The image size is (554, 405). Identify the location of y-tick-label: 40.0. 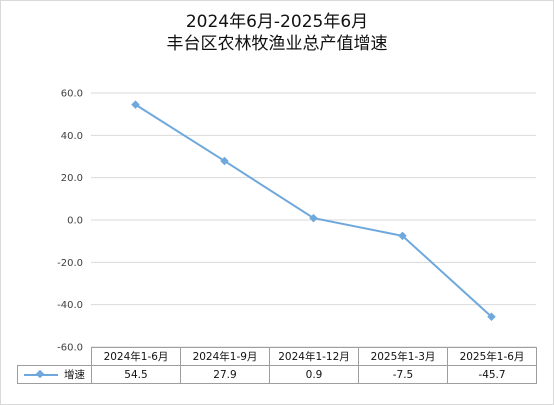
(72, 136).